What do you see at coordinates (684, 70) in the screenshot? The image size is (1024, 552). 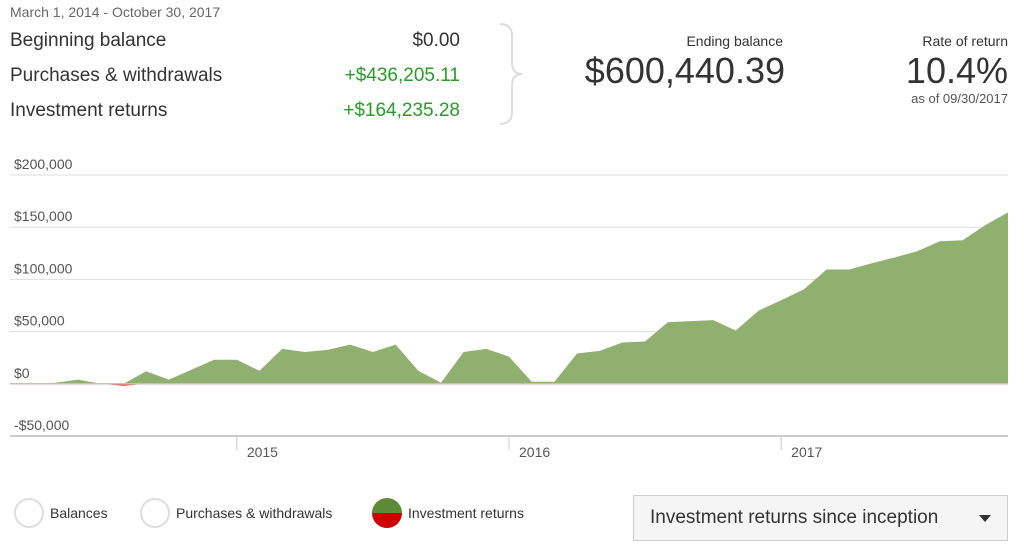 I see `ending-balance-value: $600,440.39` at bounding box center [684, 70].